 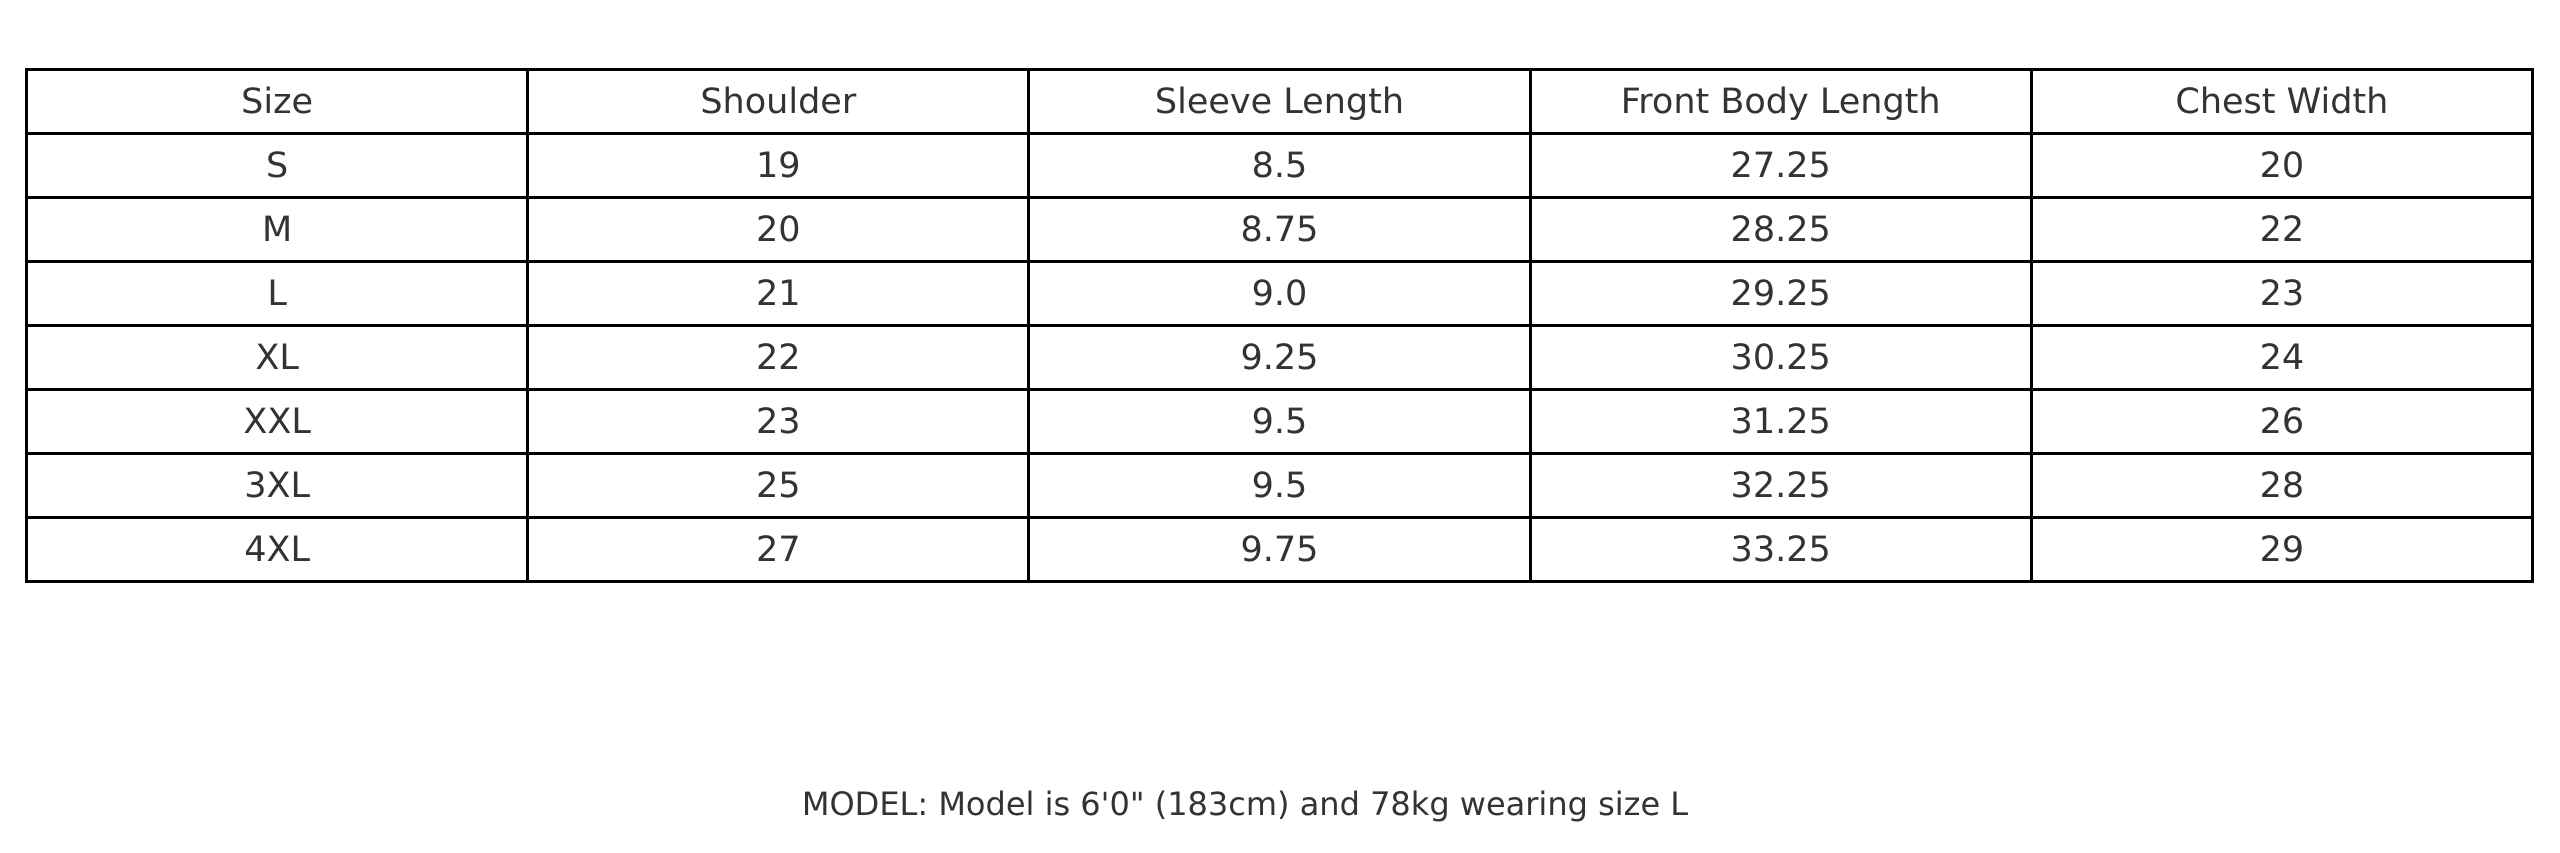 I want to click on table-row: 4XL 27 9.75 33.25 29, so click(x=1279, y=549).